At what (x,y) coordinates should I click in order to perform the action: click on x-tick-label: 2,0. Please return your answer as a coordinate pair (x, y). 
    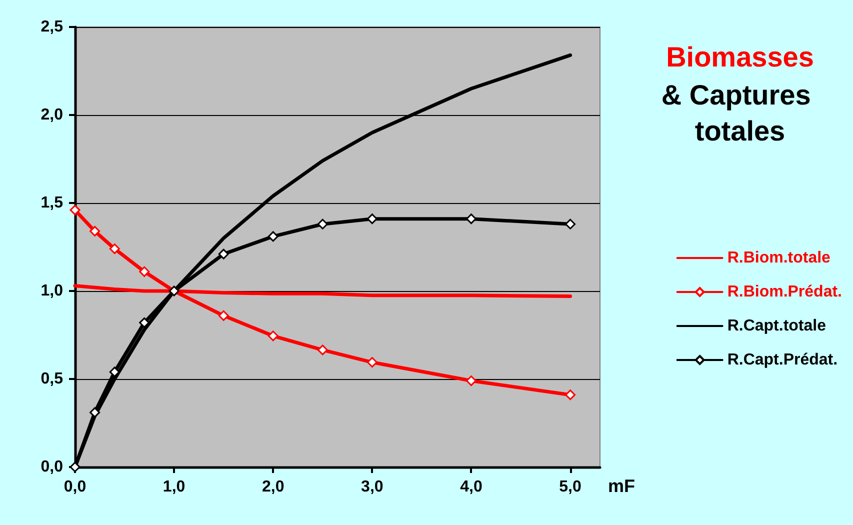
    Looking at the image, I should click on (273, 487).